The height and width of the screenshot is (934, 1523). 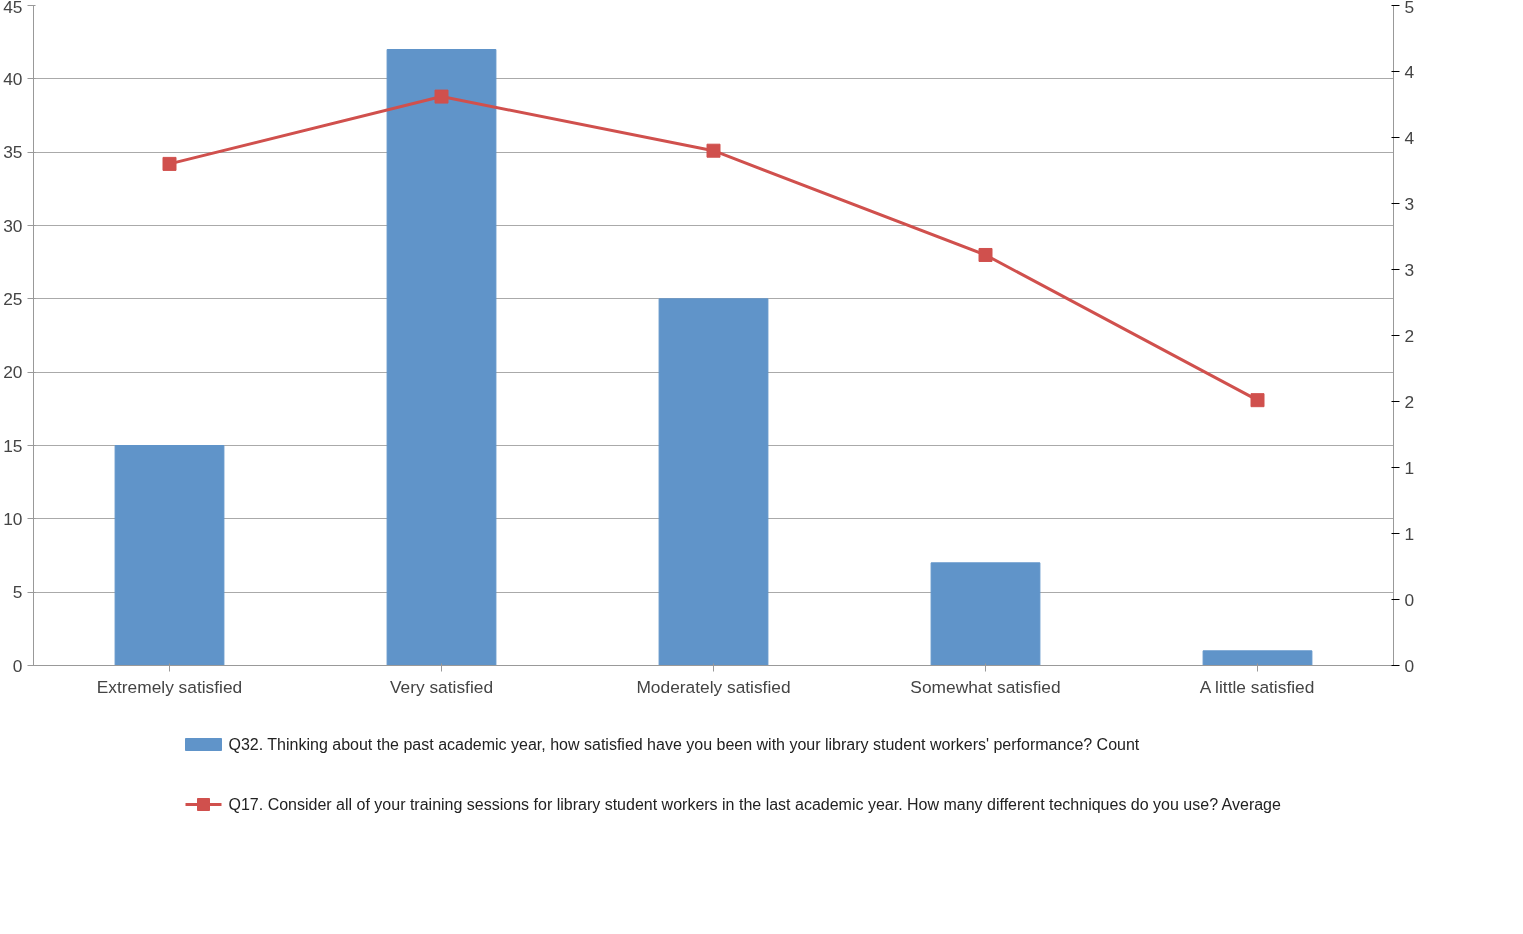 I want to click on x-tick-label: Somewhat satisfied, so click(x=985, y=686).